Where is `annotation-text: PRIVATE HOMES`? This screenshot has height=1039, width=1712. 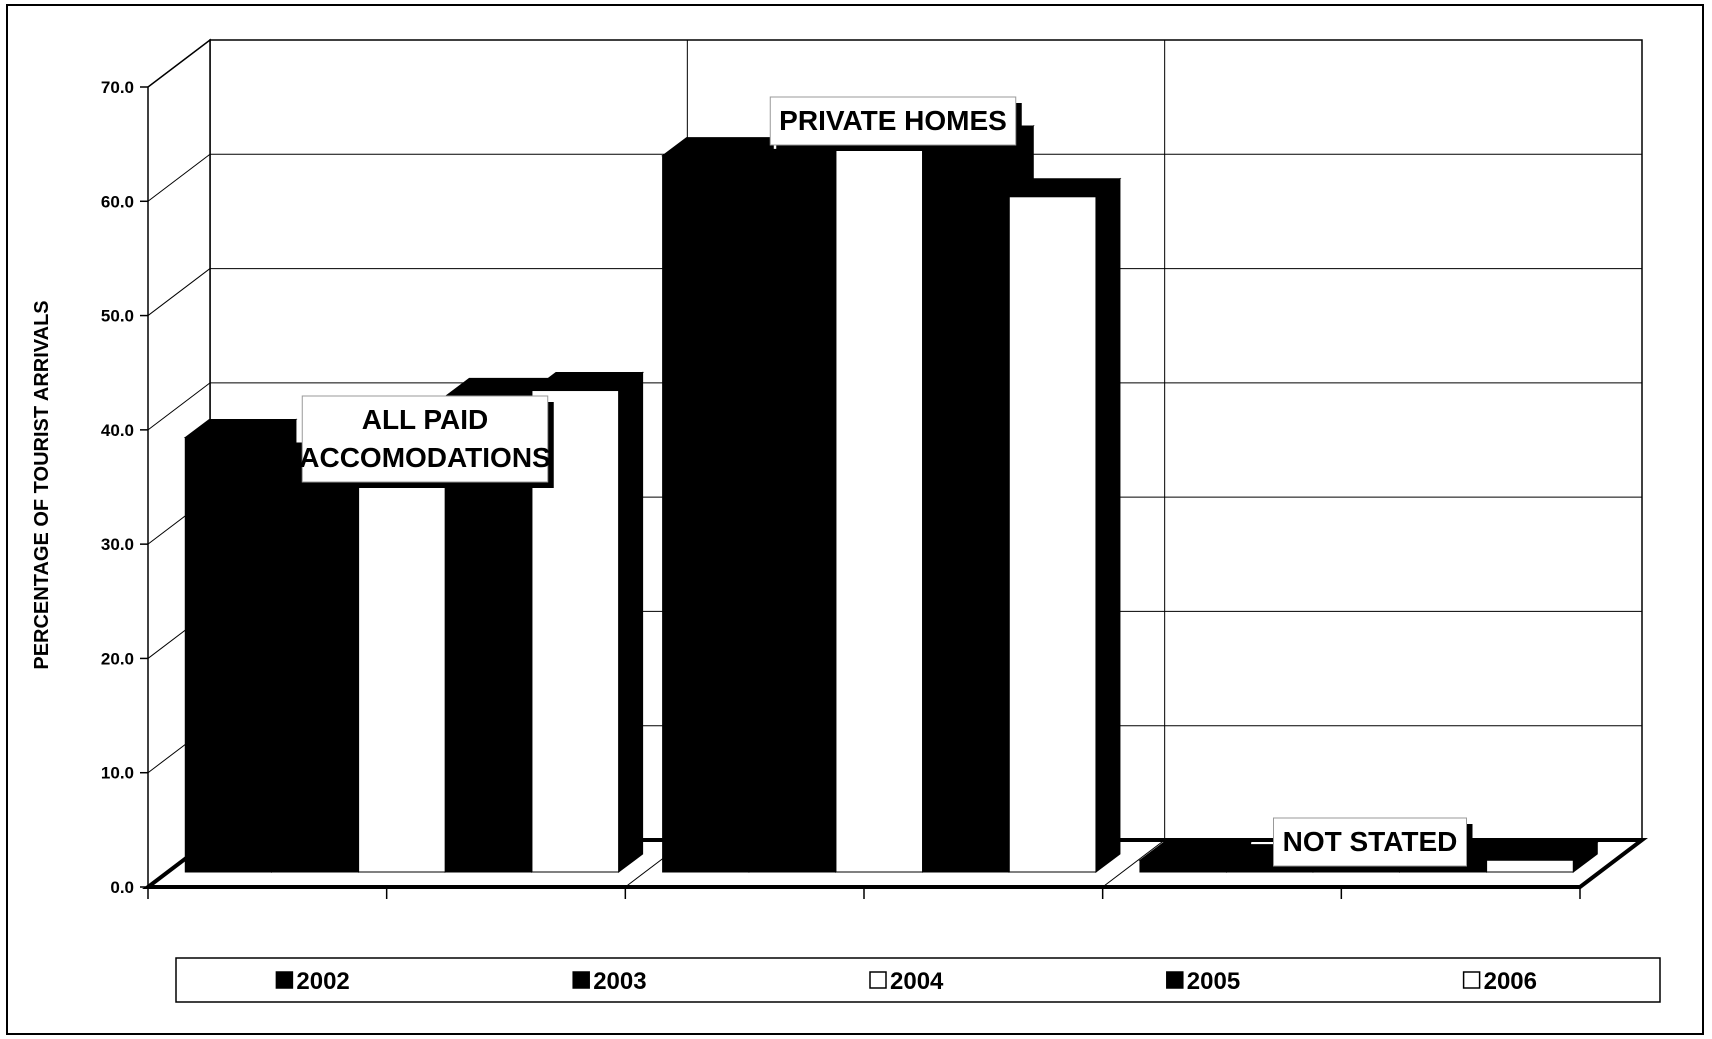 annotation-text: PRIVATE HOMES is located at coordinates (893, 120).